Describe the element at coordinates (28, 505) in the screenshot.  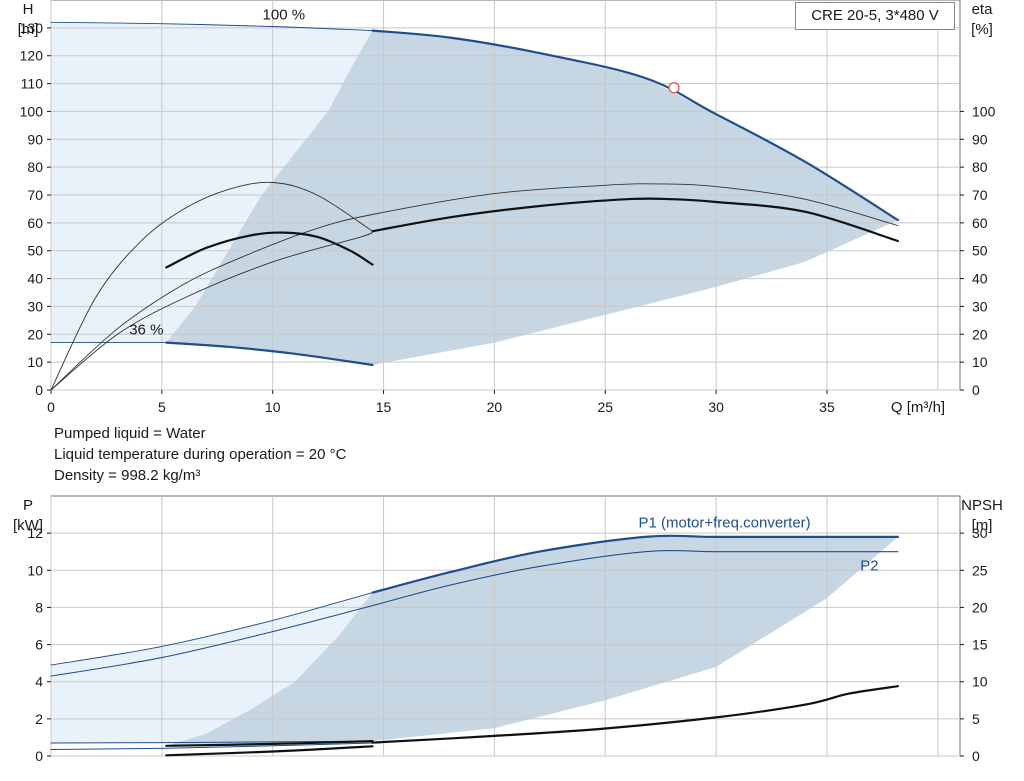
I see `power-y-axis-title: P` at that location.